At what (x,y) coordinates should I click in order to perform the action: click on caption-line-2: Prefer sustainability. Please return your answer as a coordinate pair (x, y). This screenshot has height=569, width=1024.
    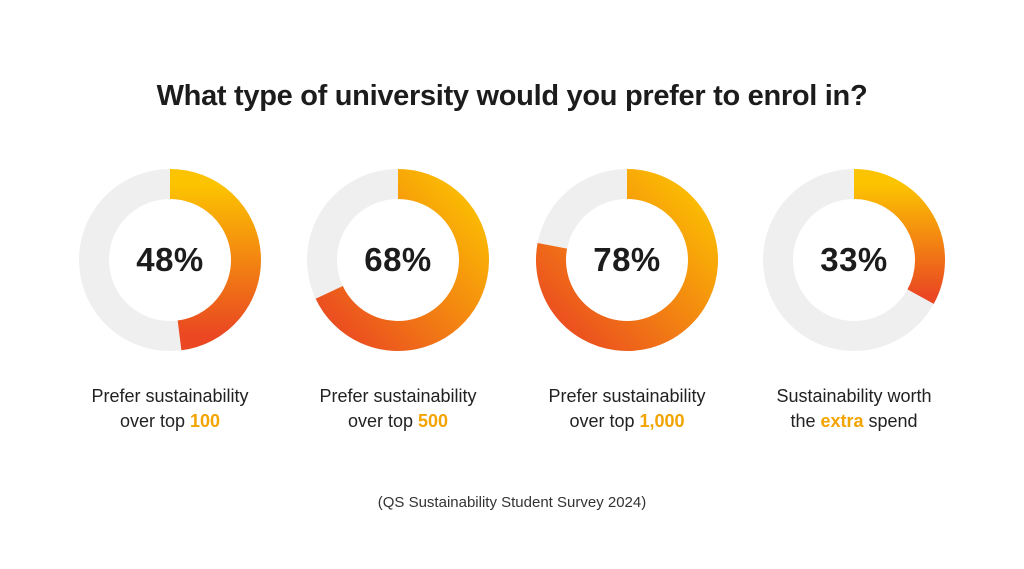
    Looking at the image, I should click on (398, 396).